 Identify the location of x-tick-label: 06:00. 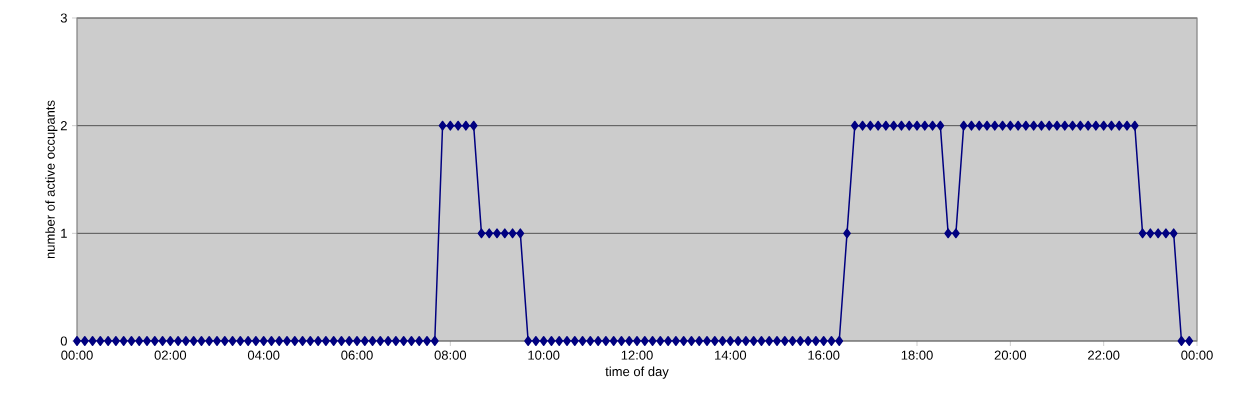
(357, 355).